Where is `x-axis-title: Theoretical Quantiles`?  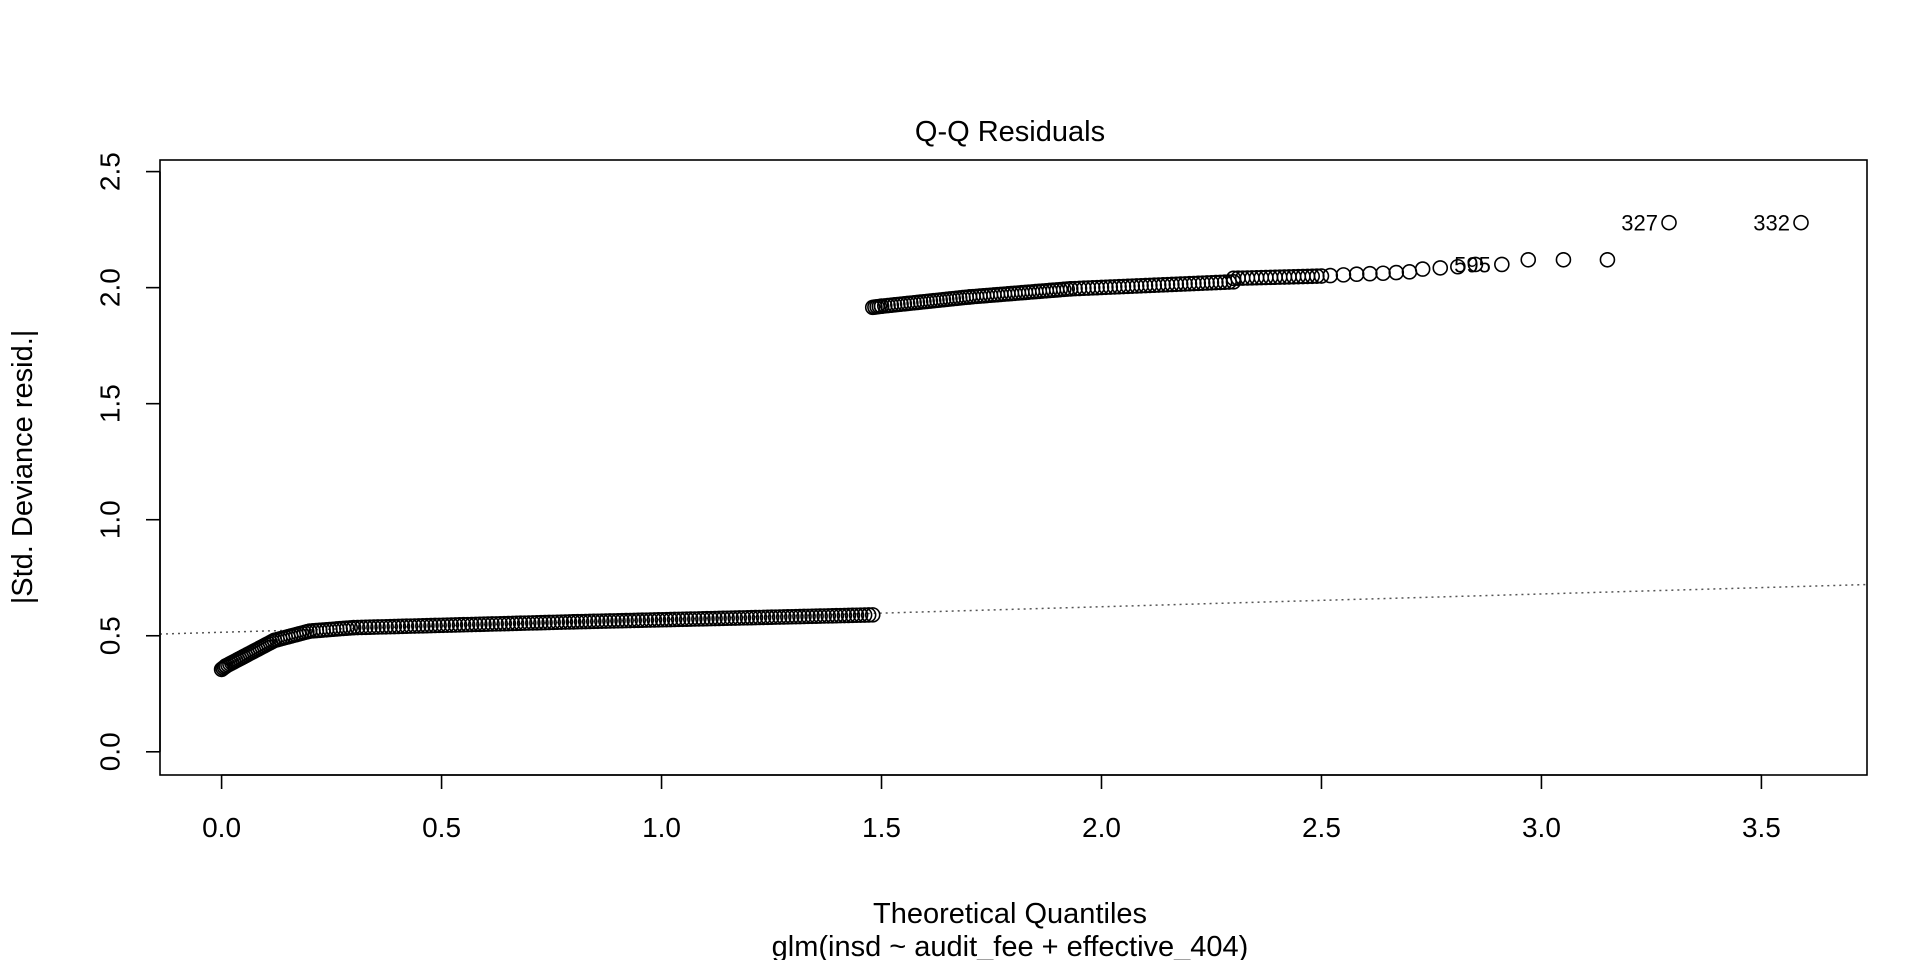
x-axis-title: Theoretical Quantiles is located at coordinates (1010, 914).